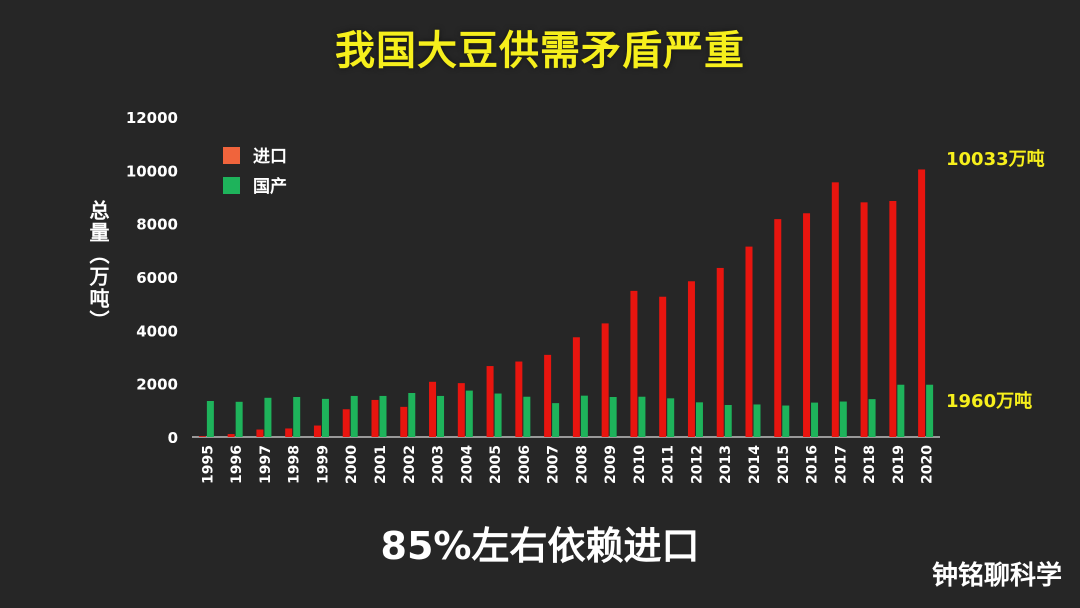 The image size is (1080, 608). I want to click on bar-import-2013, so click(720, 352).